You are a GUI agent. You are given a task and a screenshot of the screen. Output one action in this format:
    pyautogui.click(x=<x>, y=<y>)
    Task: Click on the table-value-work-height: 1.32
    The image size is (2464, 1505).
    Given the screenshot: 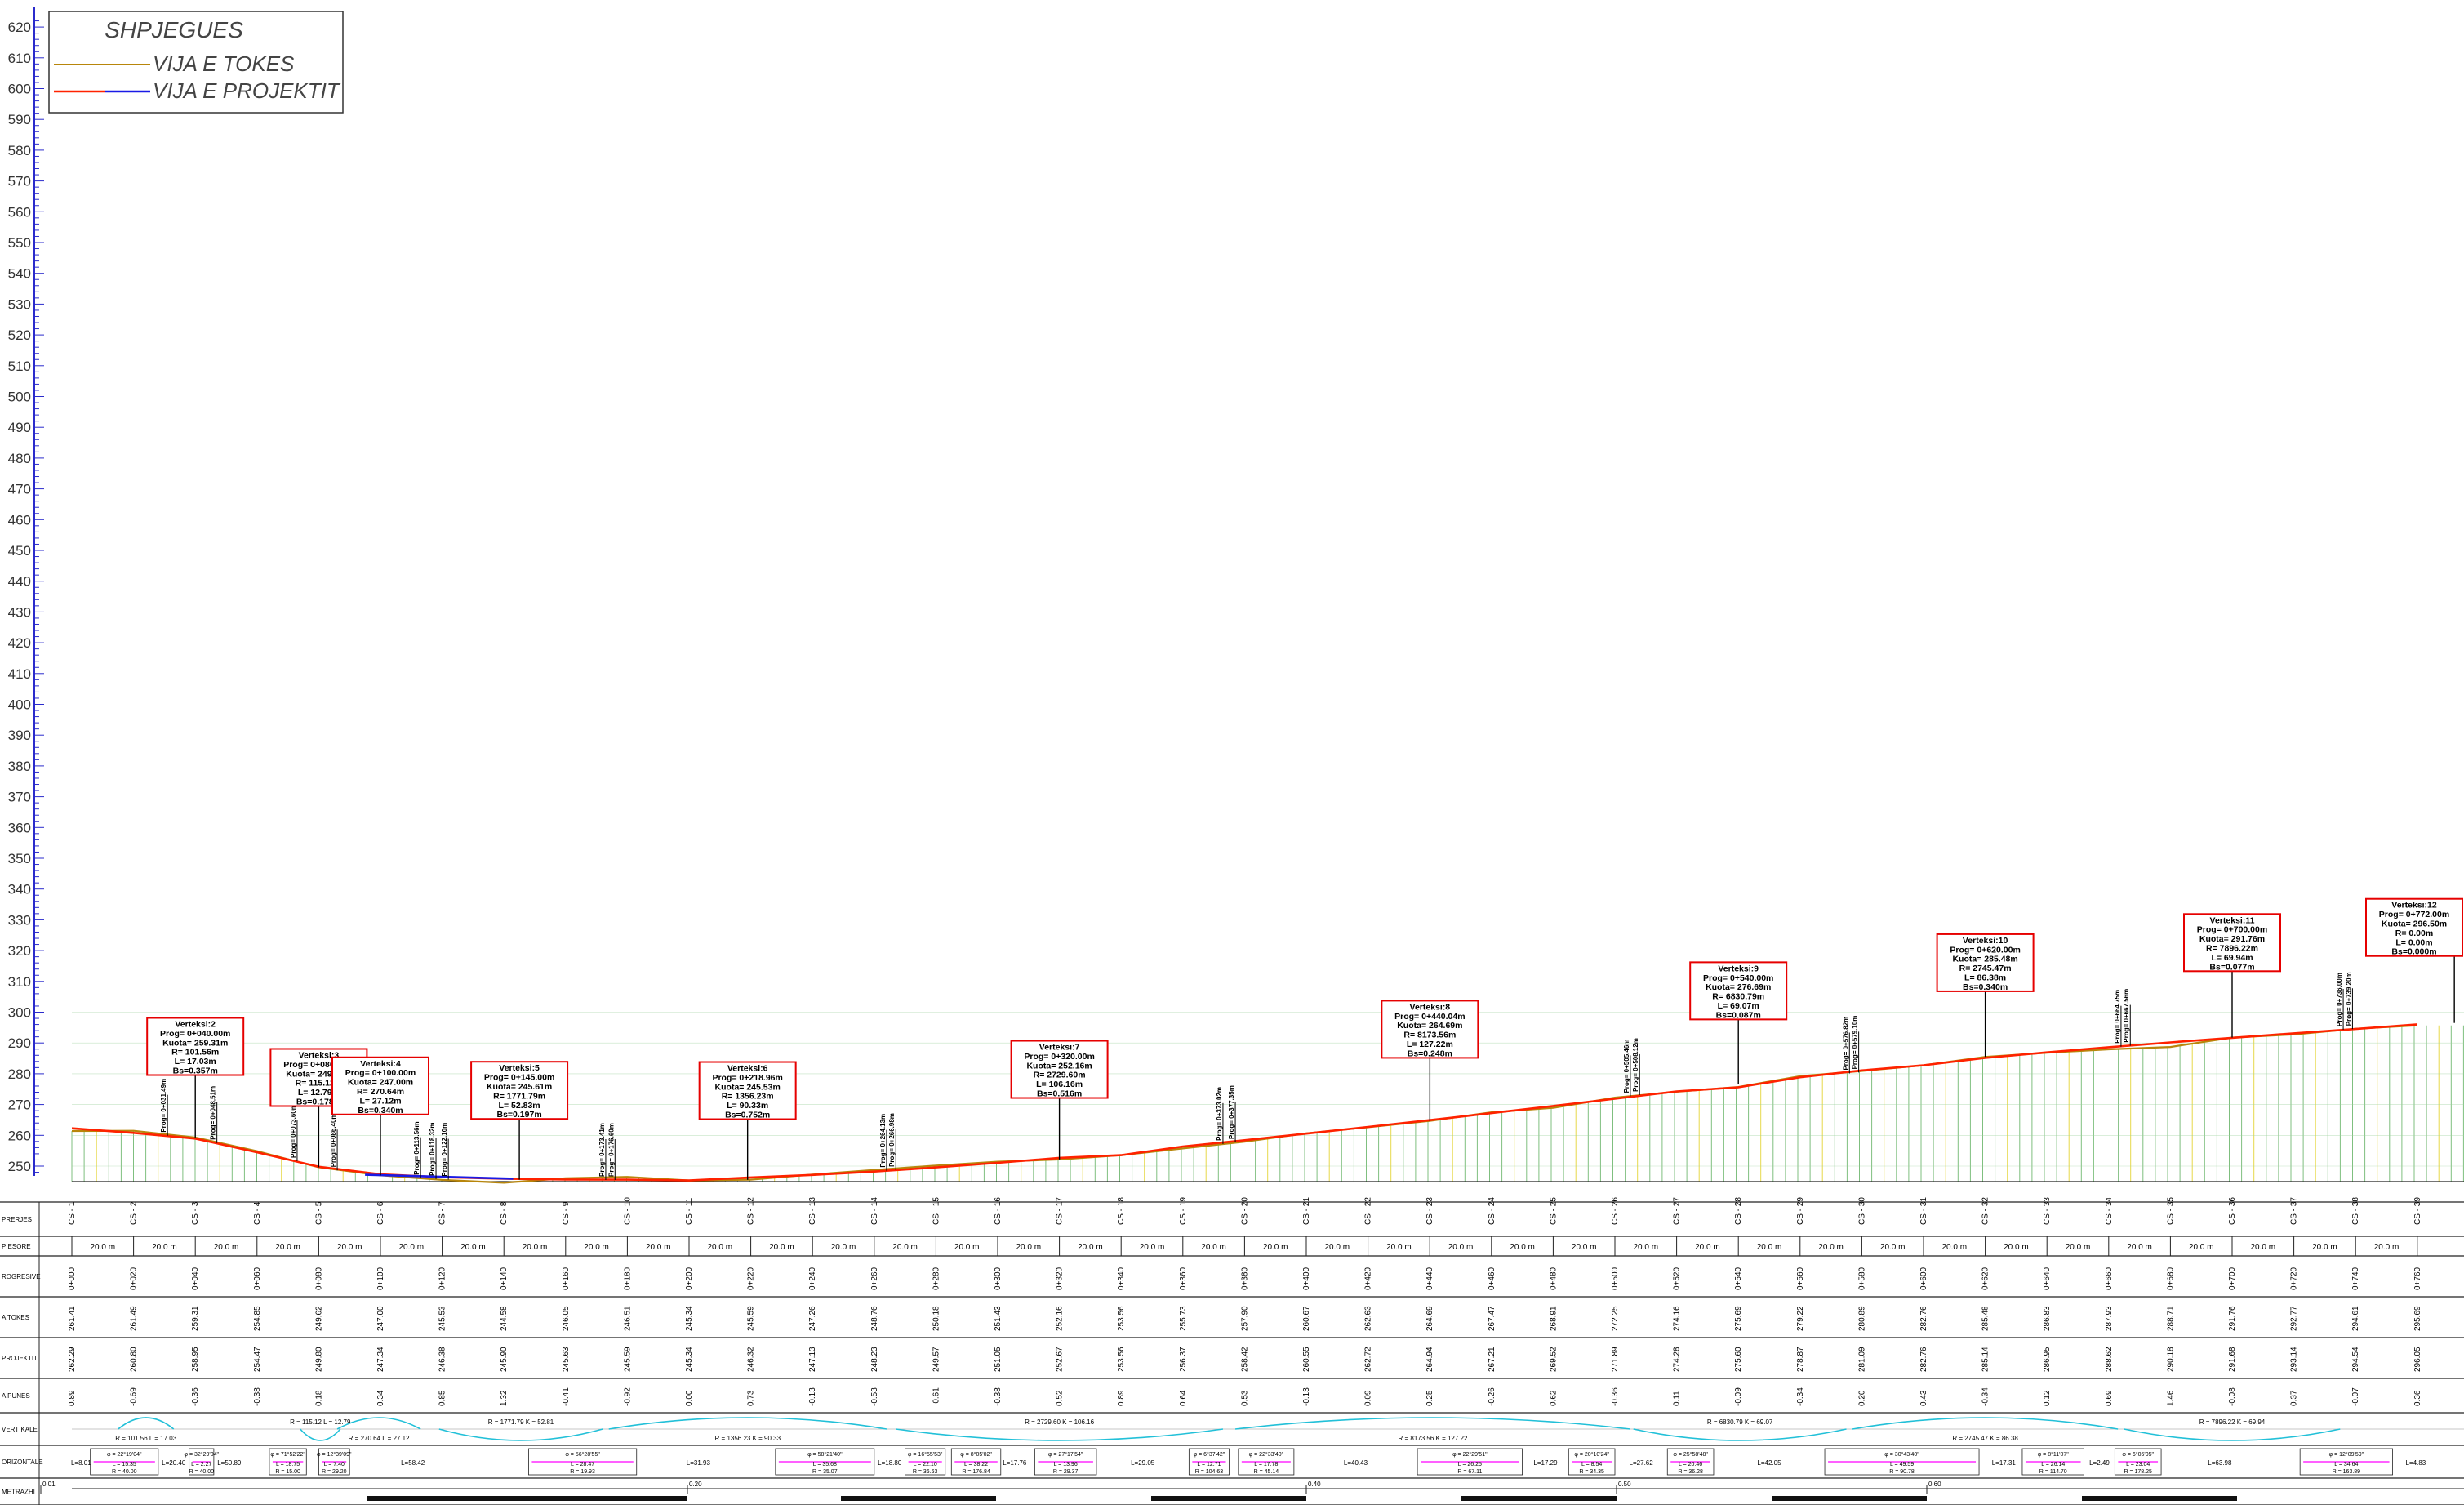 What is the action you would take?
    pyautogui.click(x=505, y=1398)
    